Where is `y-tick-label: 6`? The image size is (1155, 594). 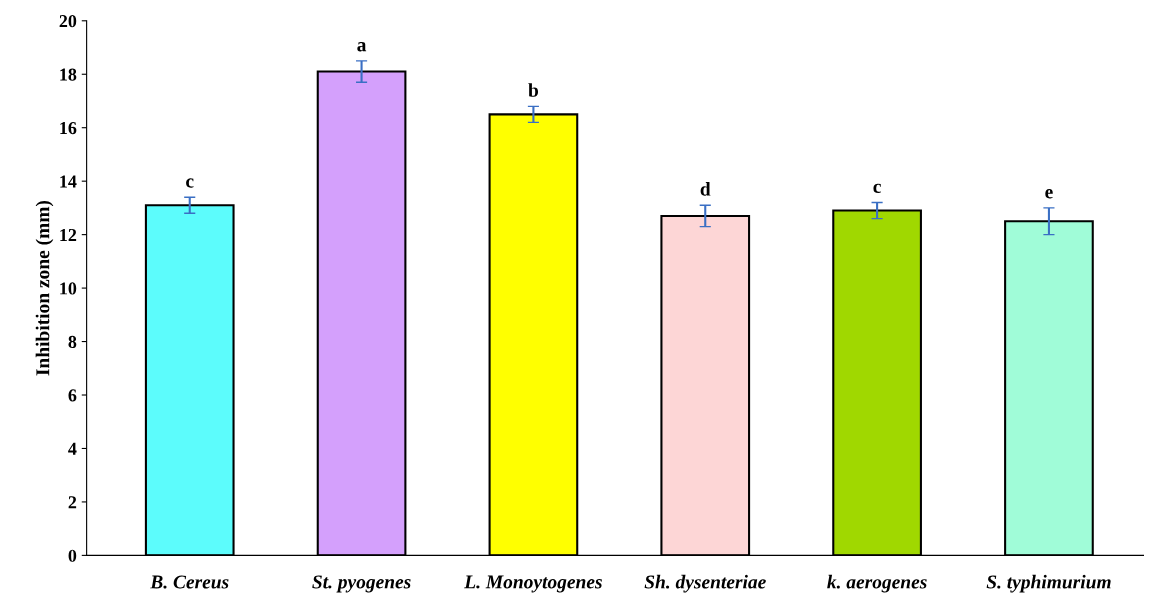
y-tick-label: 6 is located at coordinates (72, 395).